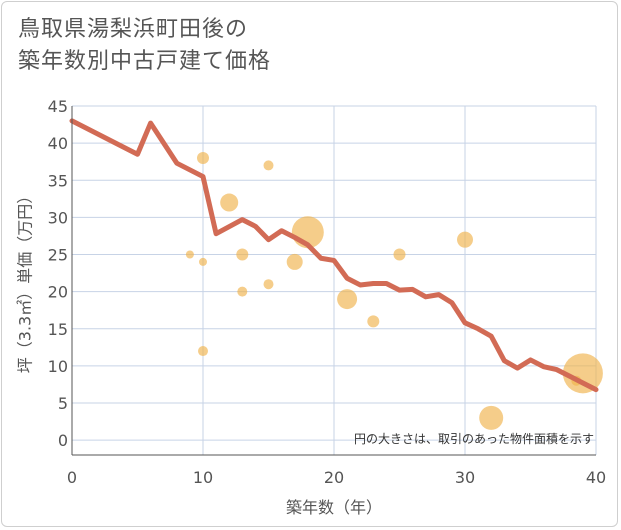 Image resolution: width=621 pixels, height=530 pixels. I want to click on x-tick-label-30: 30, so click(465, 477).